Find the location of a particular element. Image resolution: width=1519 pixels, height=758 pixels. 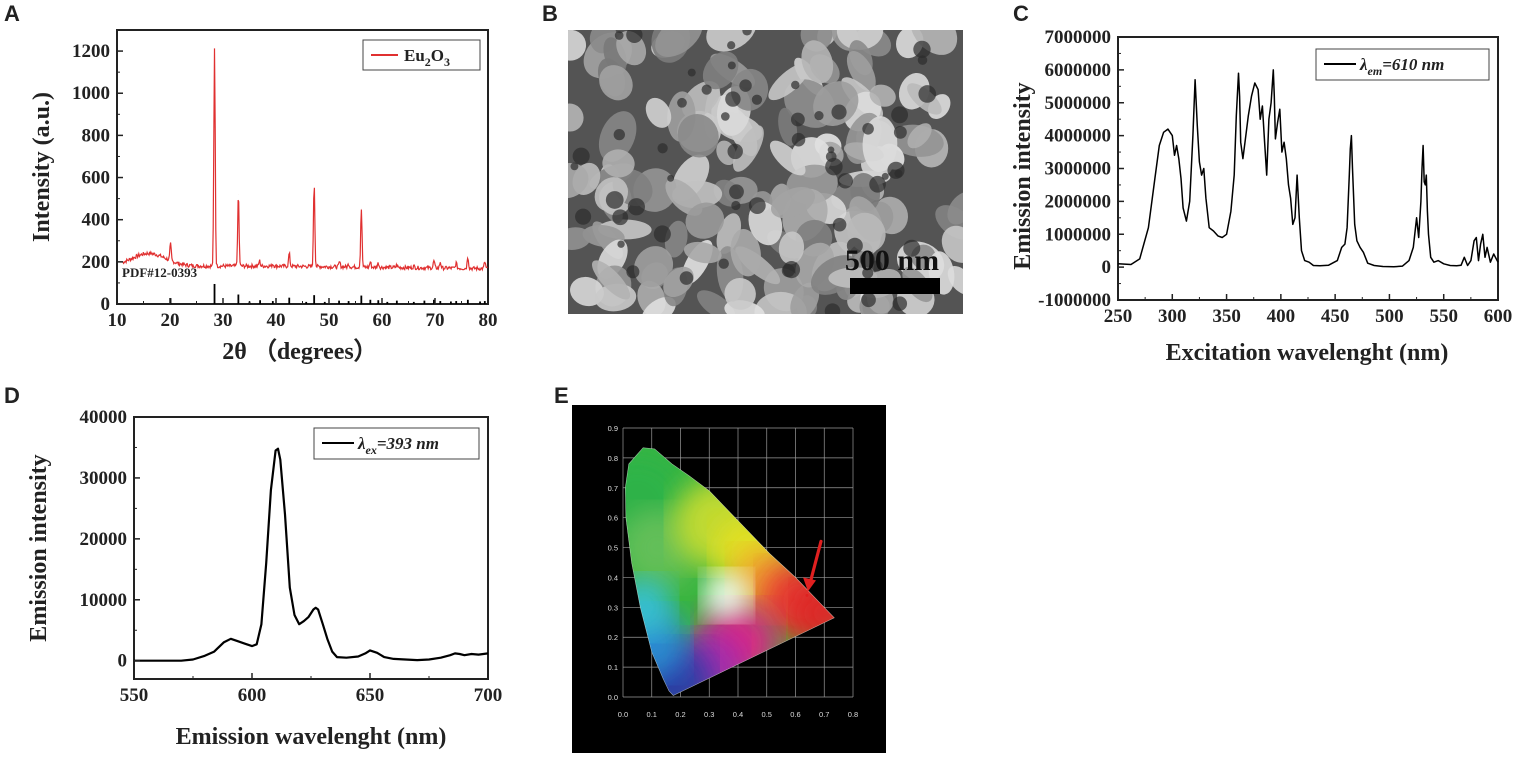

xrd-pattern-line is located at coordinates (304, 159).